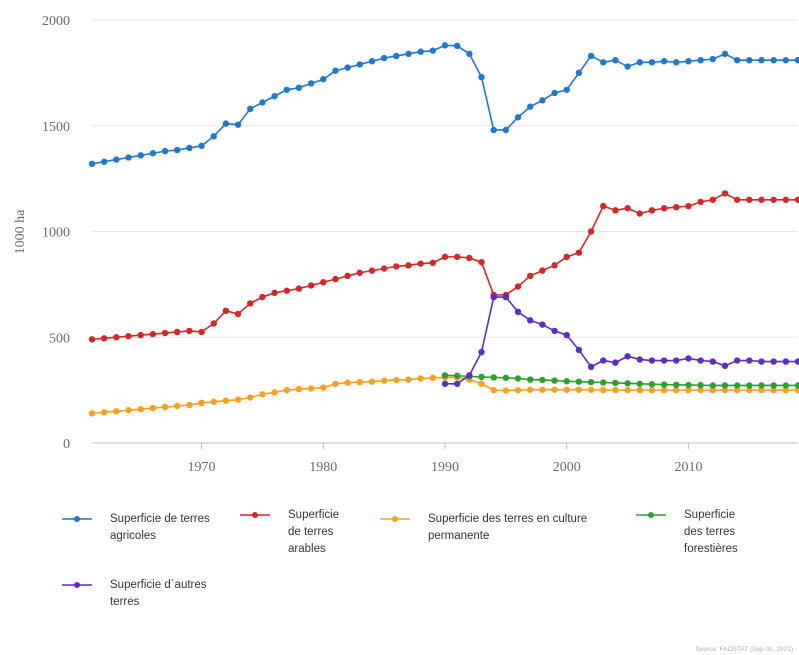  What do you see at coordinates (688, 467) in the screenshot?
I see `x-tick-label: 2010` at bounding box center [688, 467].